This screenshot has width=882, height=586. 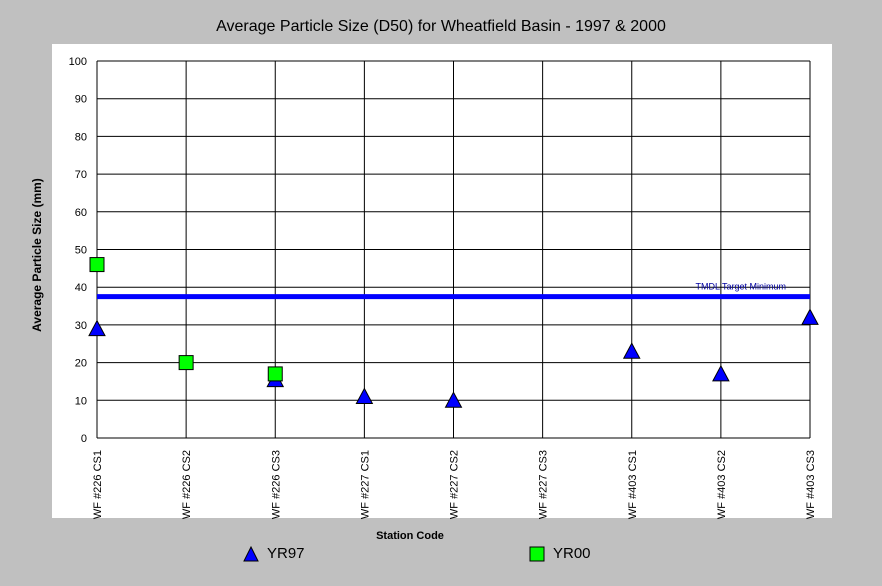 I want to click on x-tick-label: WF #403 CS2, so click(x=722, y=484).